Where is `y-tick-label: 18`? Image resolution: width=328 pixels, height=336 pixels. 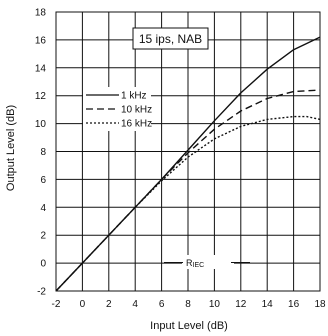 y-tick-label: 18 is located at coordinates (41, 13).